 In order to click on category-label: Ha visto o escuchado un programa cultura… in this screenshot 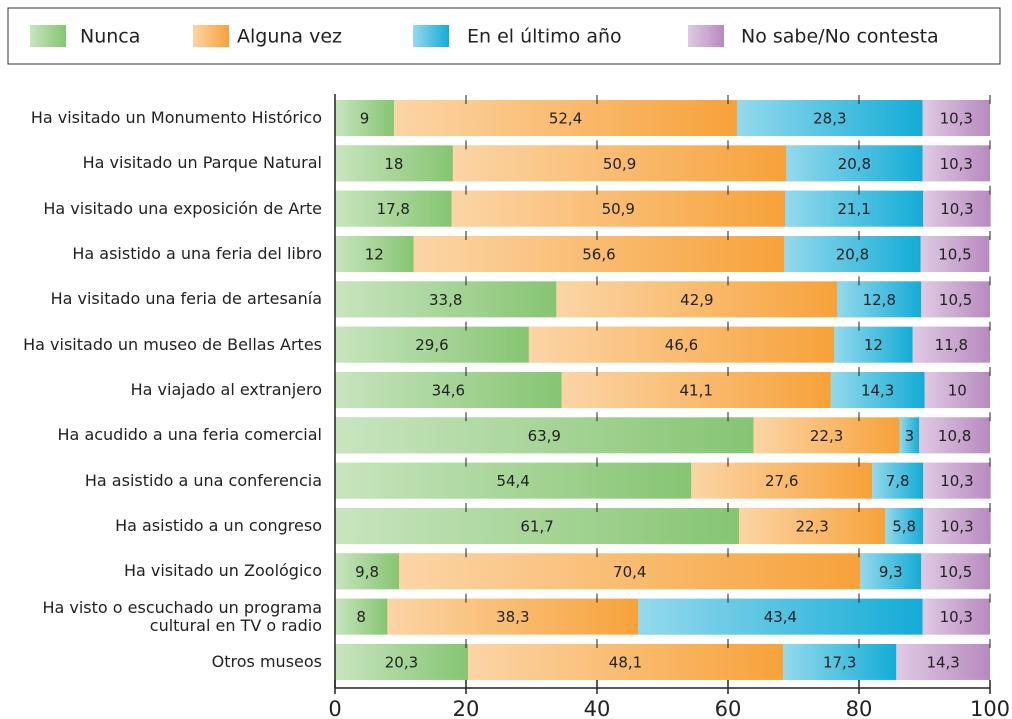, I will do `click(182, 616)`.